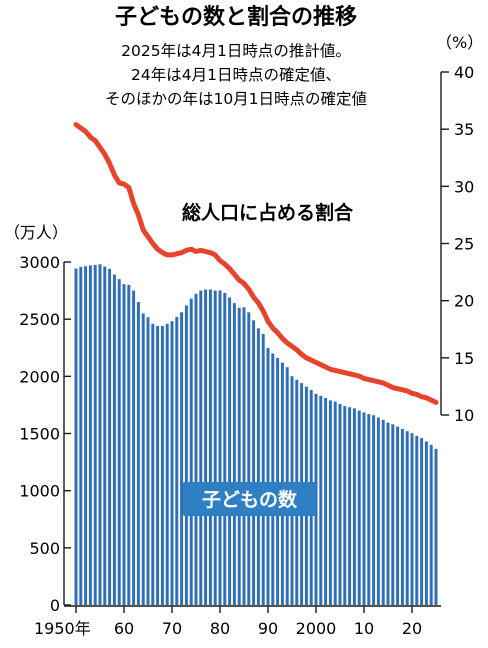  What do you see at coordinates (105, 435) in the screenshot?
I see `bar-1956` at bounding box center [105, 435].